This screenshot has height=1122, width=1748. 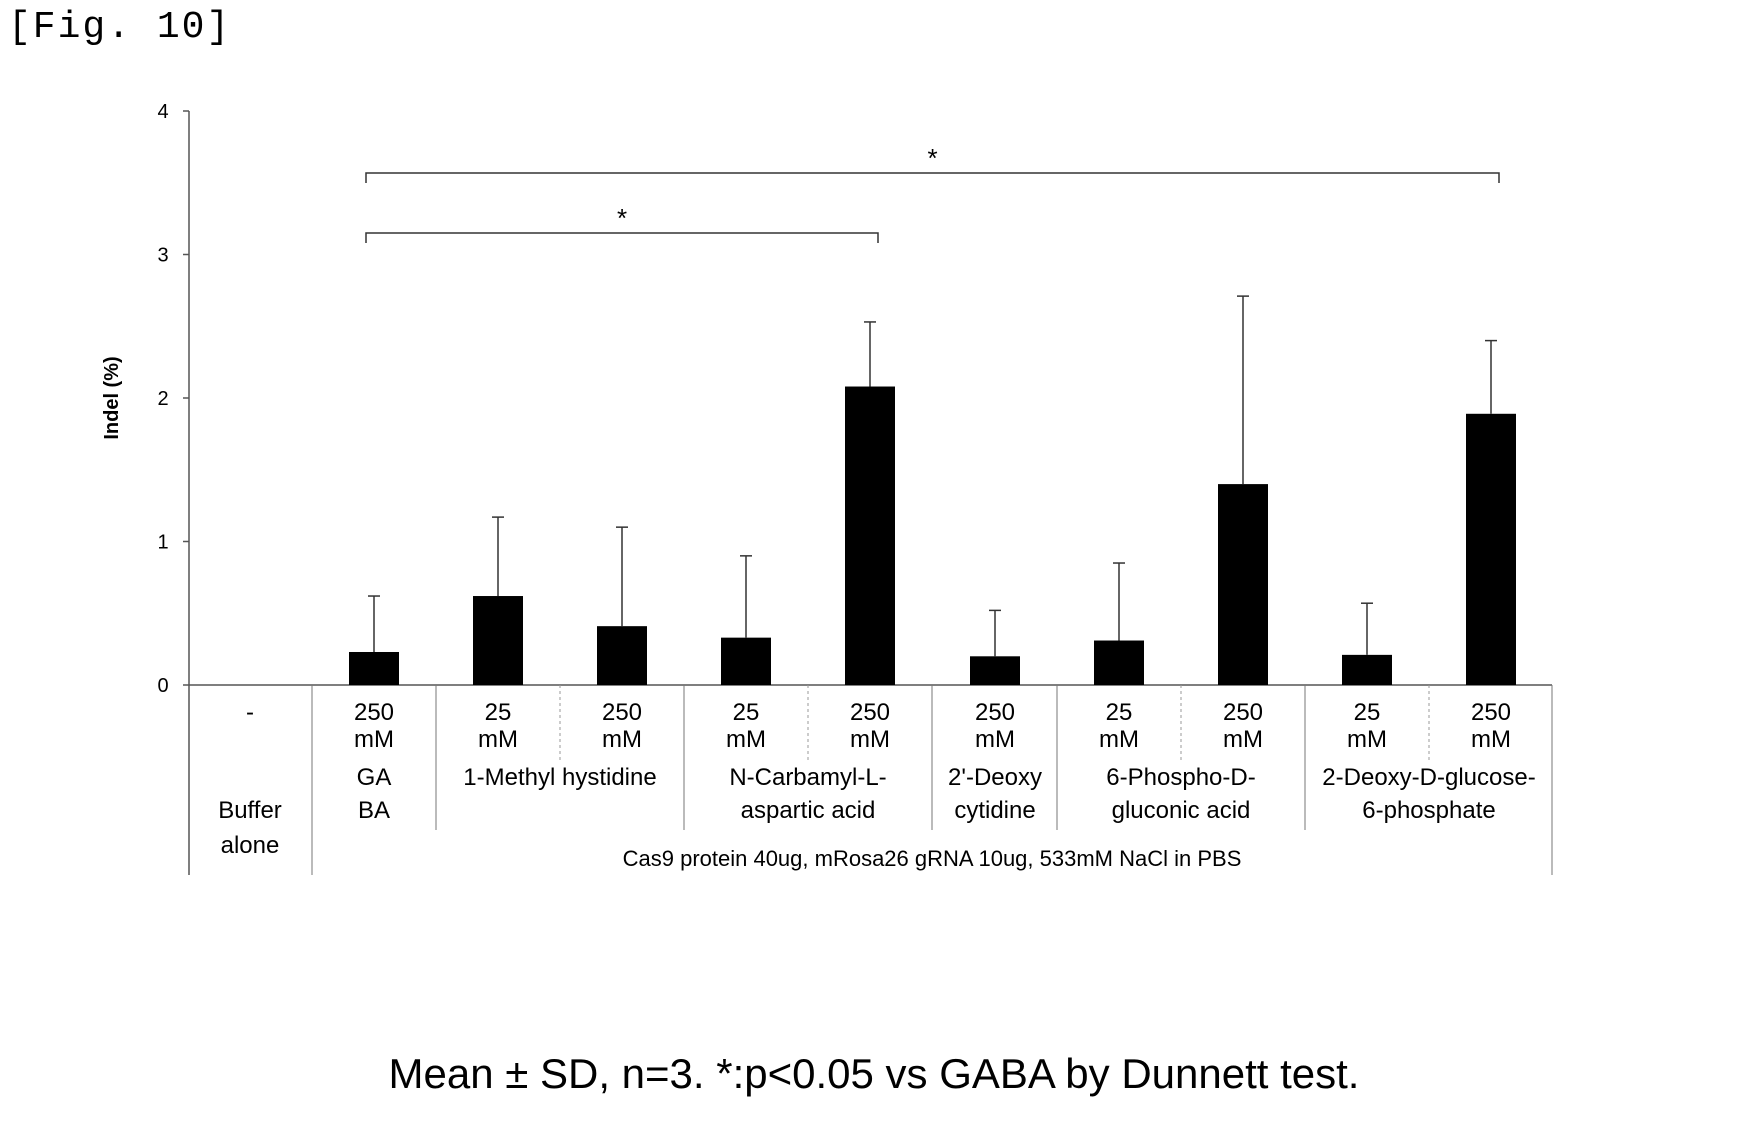 I want to click on y-tick-label: 0, so click(x=162, y=686).